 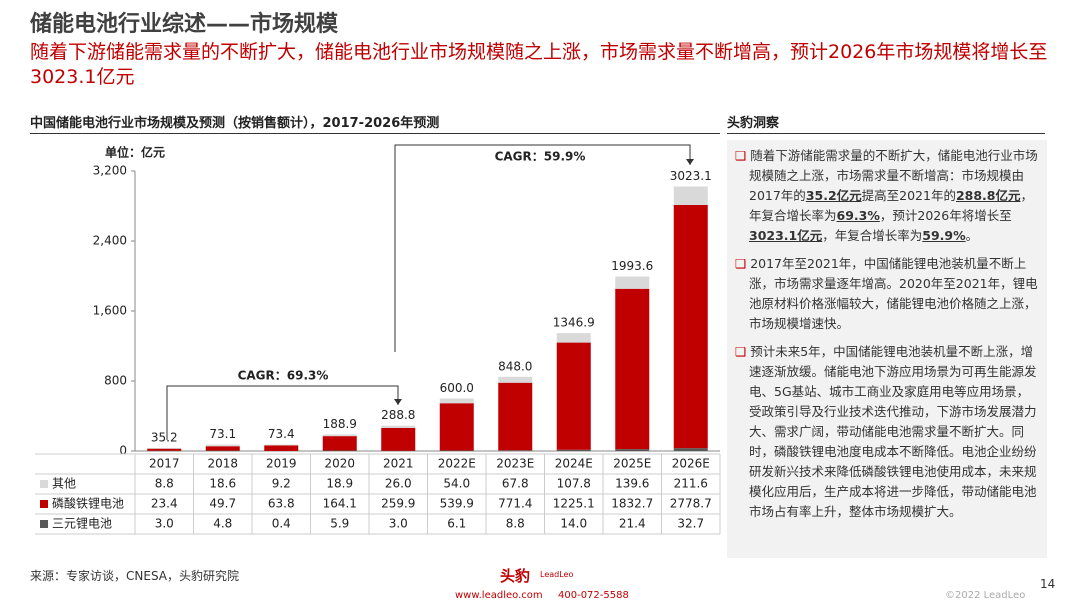 What do you see at coordinates (632, 484) in the screenshot?
I see `table-cell: 139.6` at bounding box center [632, 484].